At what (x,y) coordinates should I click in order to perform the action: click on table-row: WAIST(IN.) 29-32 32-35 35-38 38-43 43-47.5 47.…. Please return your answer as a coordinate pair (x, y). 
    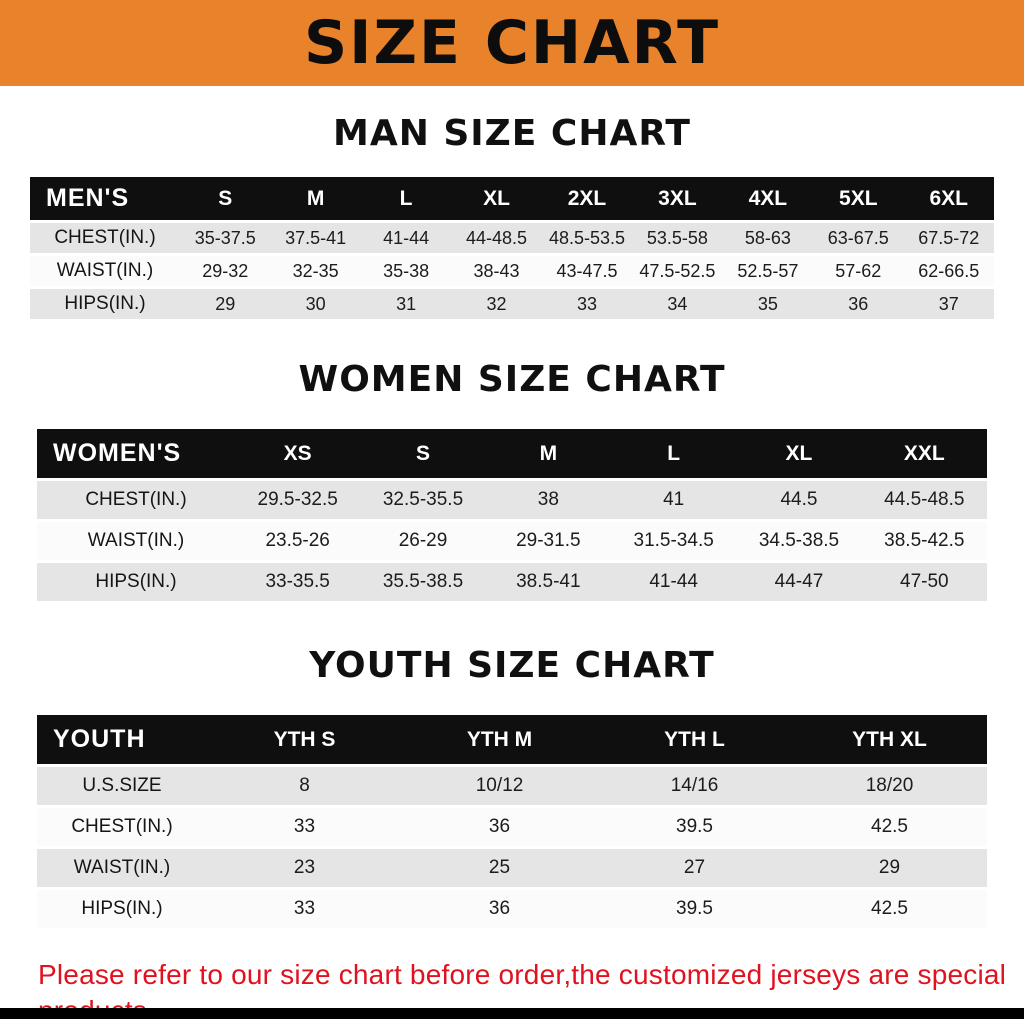
    Looking at the image, I should click on (512, 271).